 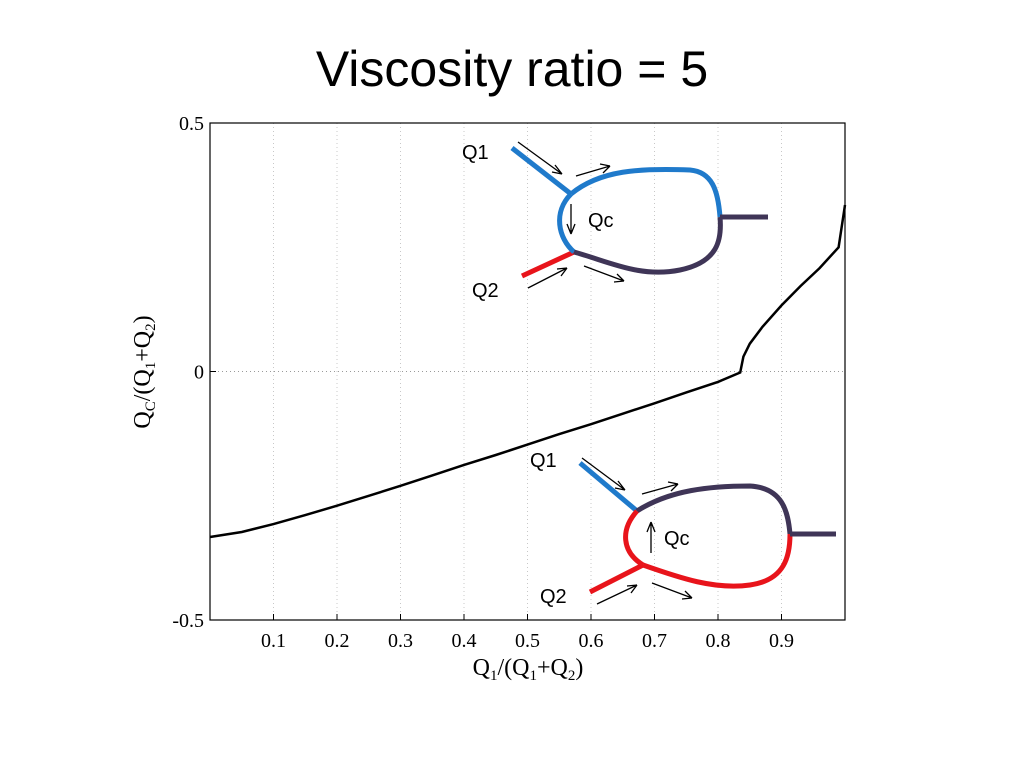 What do you see at coordinates (677, 539) in the screenshot?
I see `label-qc-bottom: Qc` at bounding box center [677, 539].